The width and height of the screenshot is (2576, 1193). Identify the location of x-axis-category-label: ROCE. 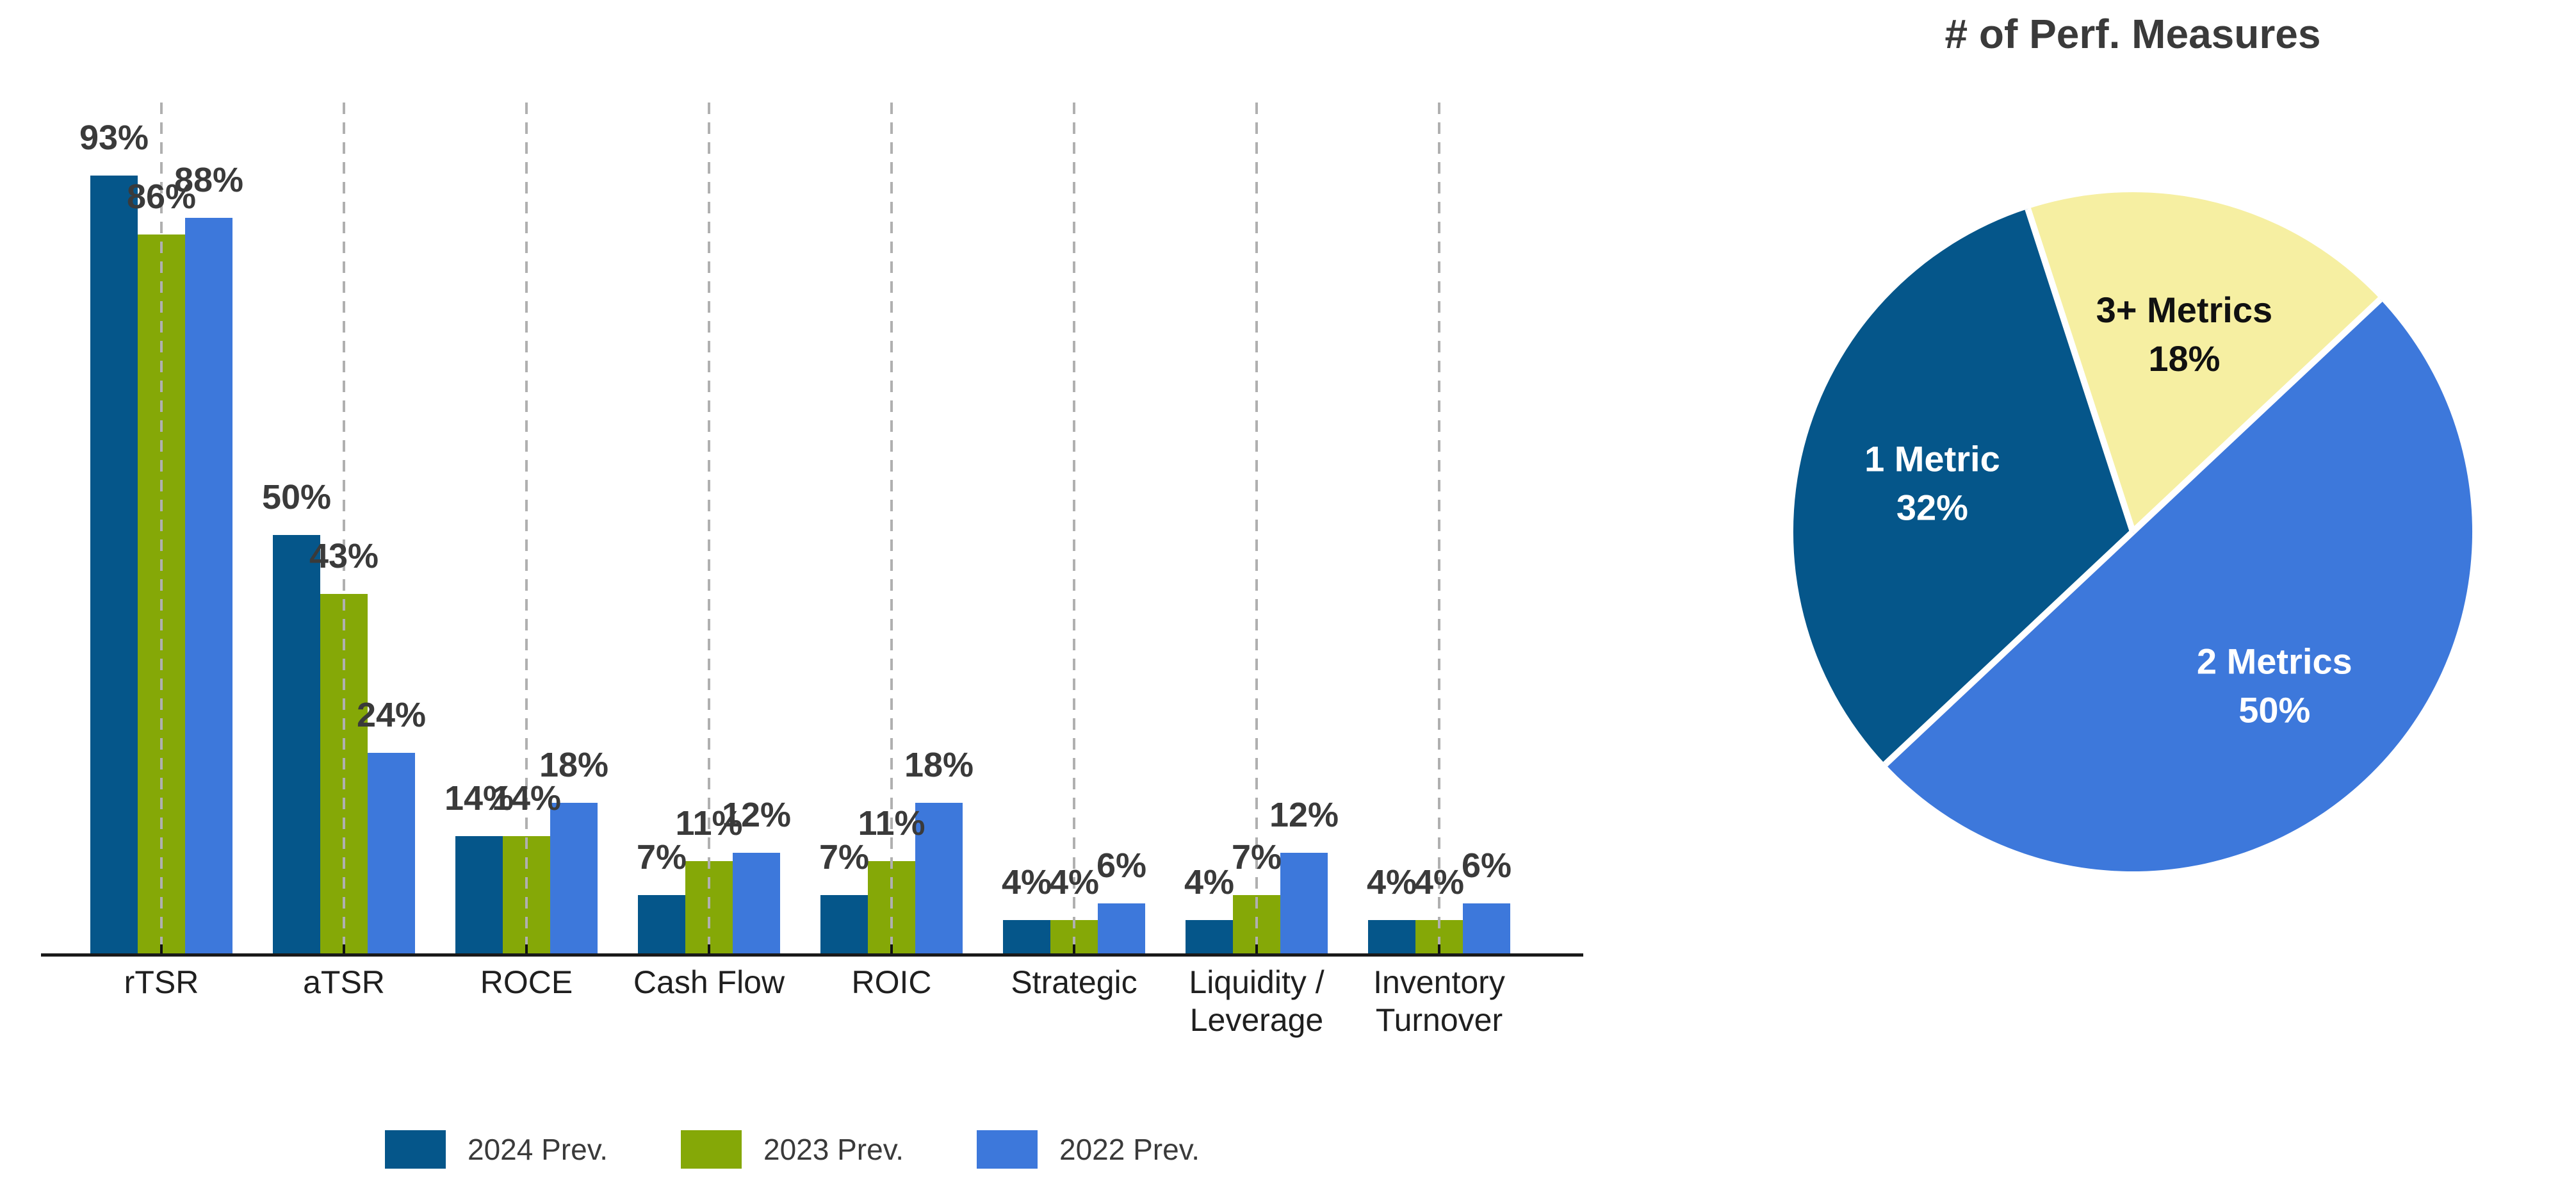
(526, 982).